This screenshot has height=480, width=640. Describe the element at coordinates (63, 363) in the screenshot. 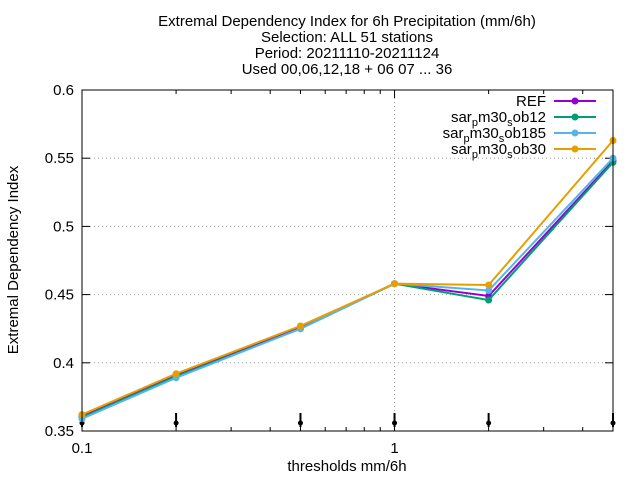

I see `y-tick-label: 0.4` at that location.